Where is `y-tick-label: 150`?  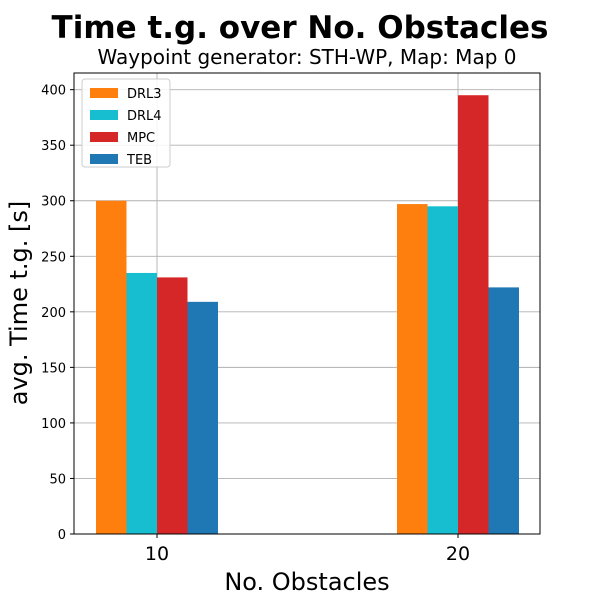
y-tick-label: 150 is located at coordinates (53, 368).